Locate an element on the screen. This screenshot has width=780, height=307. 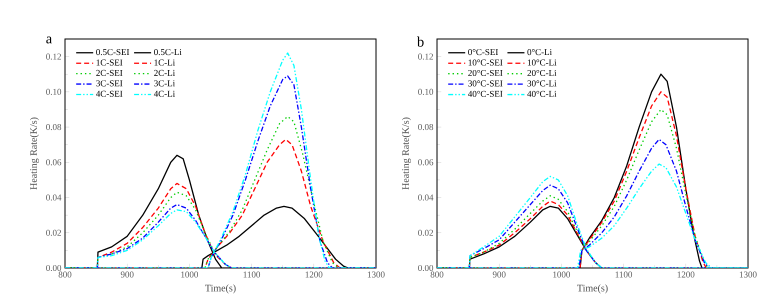
legend-label: 4C-SEI is located at coordinates (109, 93).